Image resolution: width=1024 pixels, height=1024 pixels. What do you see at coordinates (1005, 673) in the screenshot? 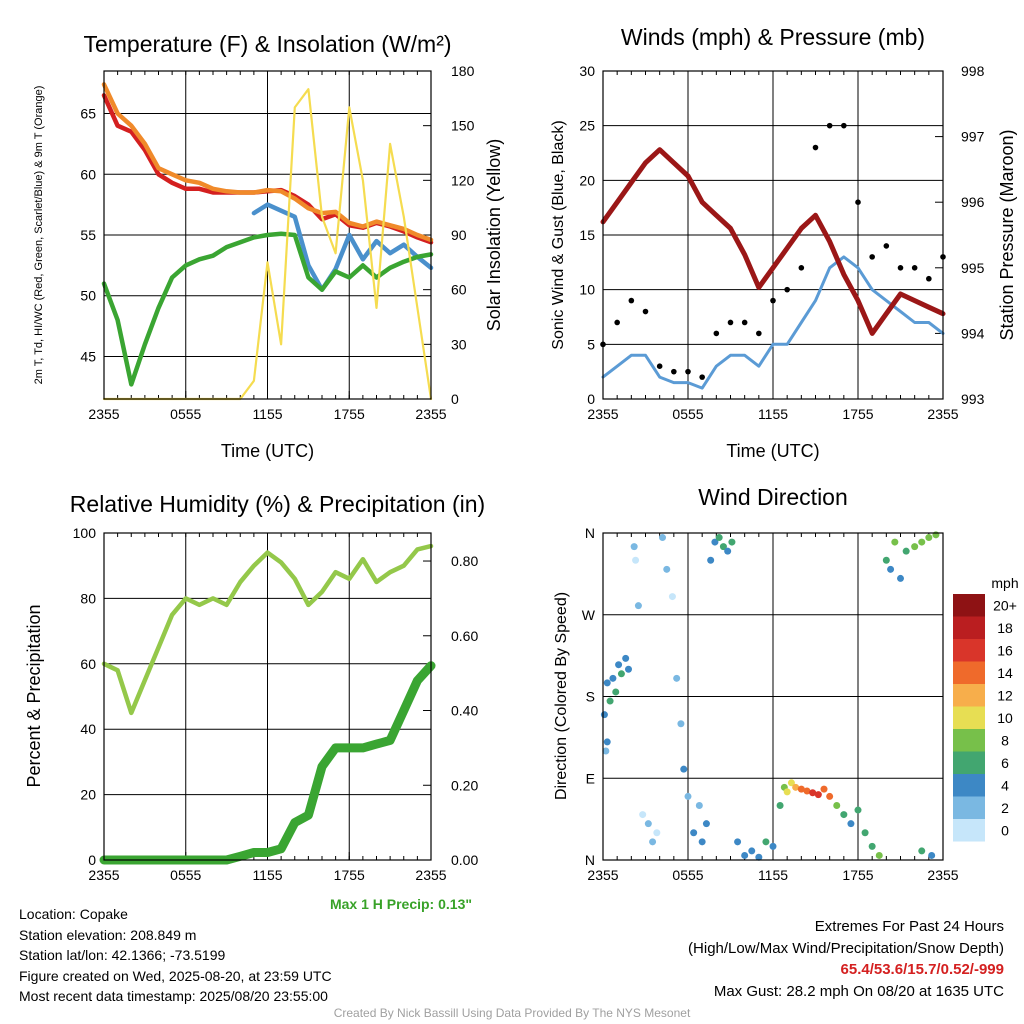
I see `colorbar-label: 14` at bounding box center [1005, 673].